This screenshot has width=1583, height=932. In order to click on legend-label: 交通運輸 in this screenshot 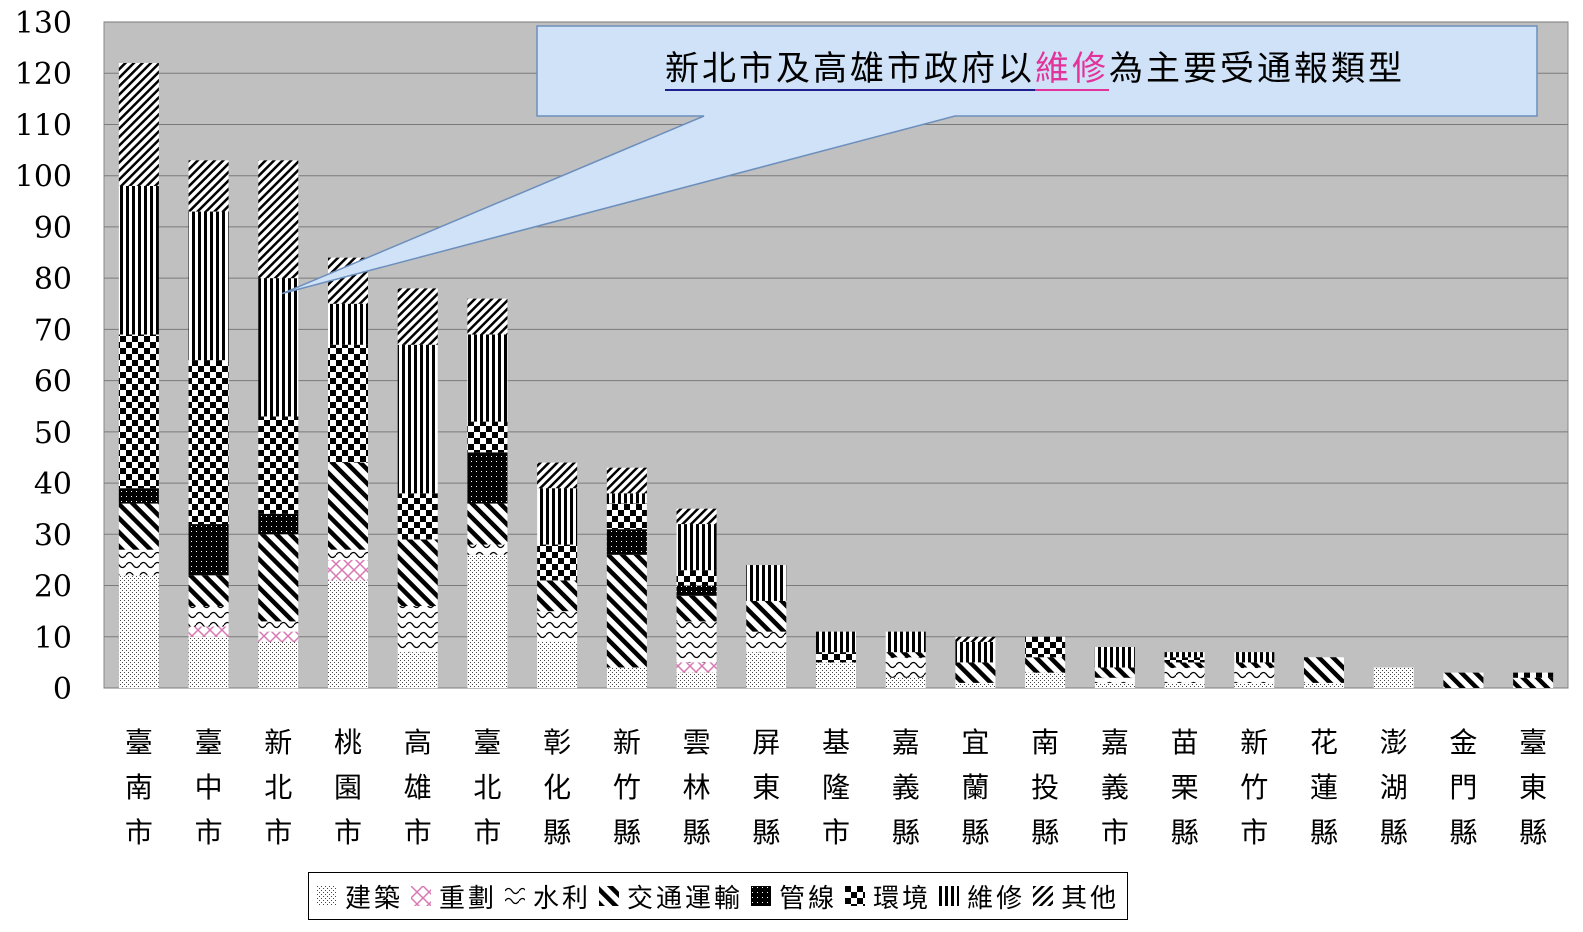, I will do `click(685, 898)`.